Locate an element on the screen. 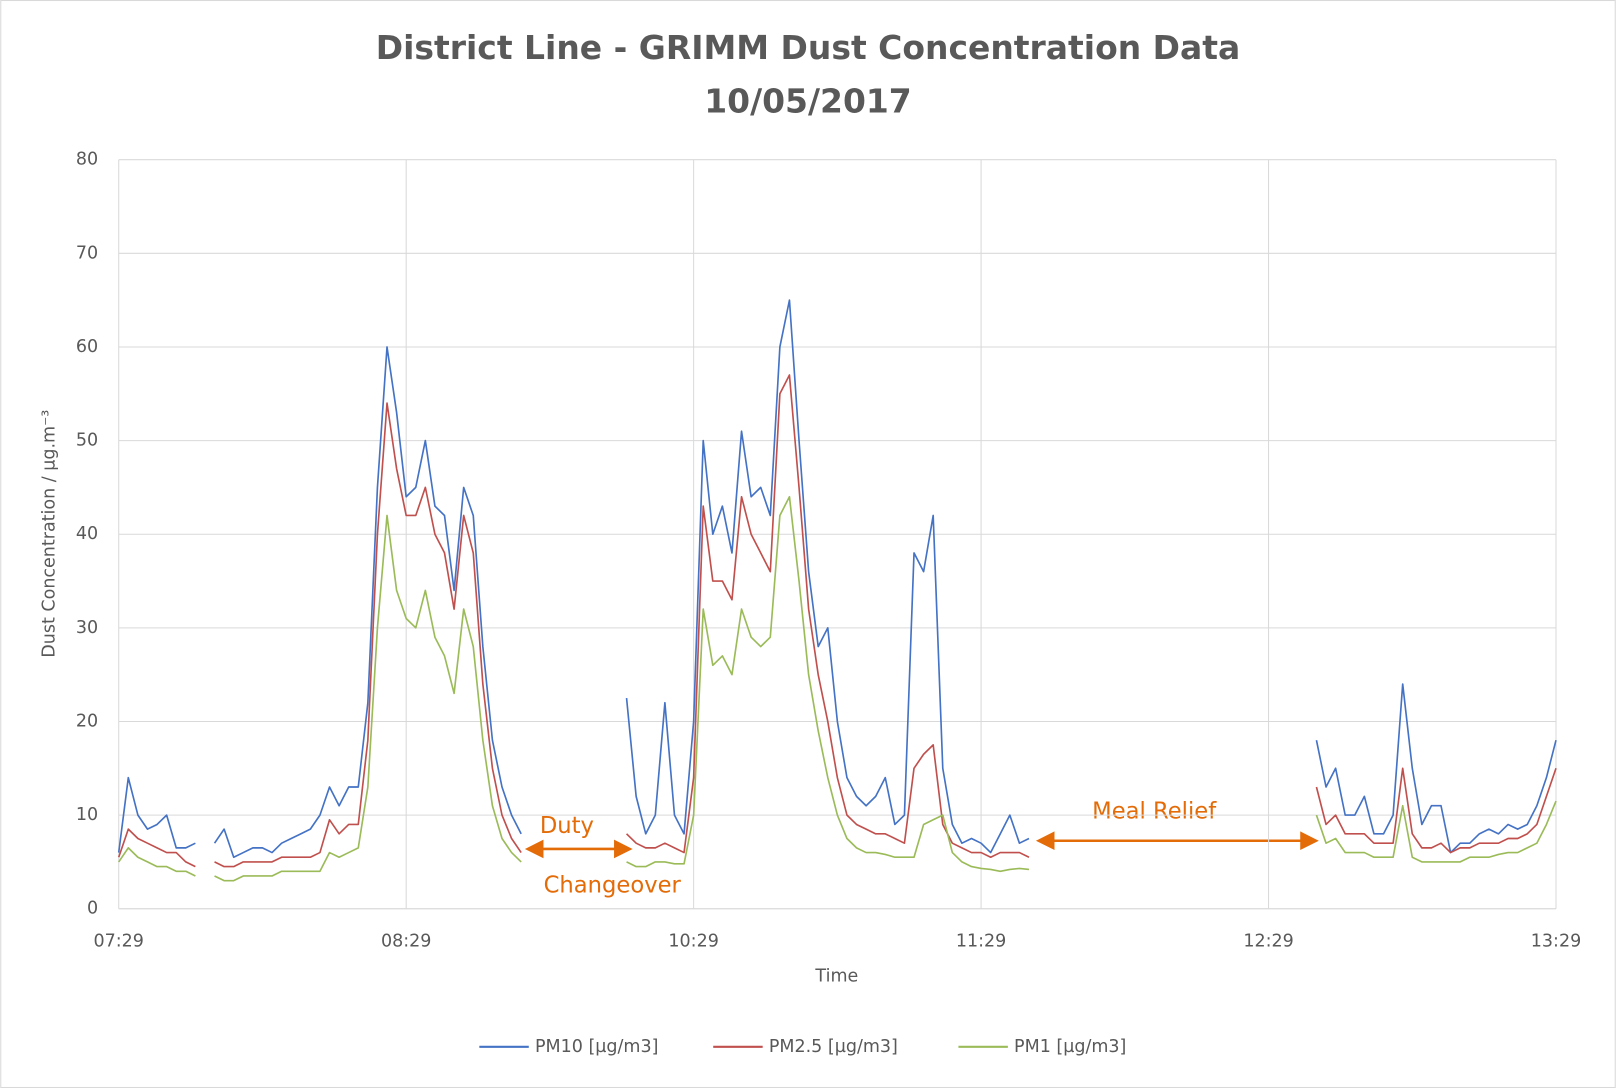  y-tick-label: 20 is located at coordinates (87, 721).